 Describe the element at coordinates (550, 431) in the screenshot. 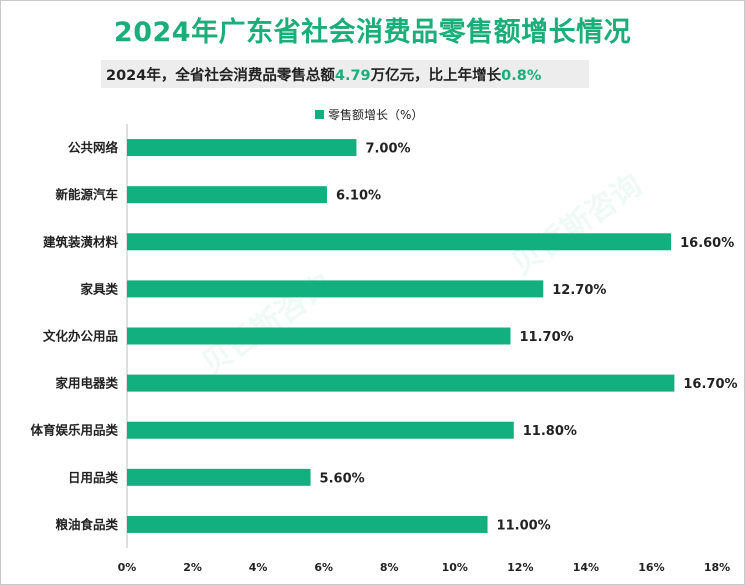

I see `data-label: 11.80%` at that location.